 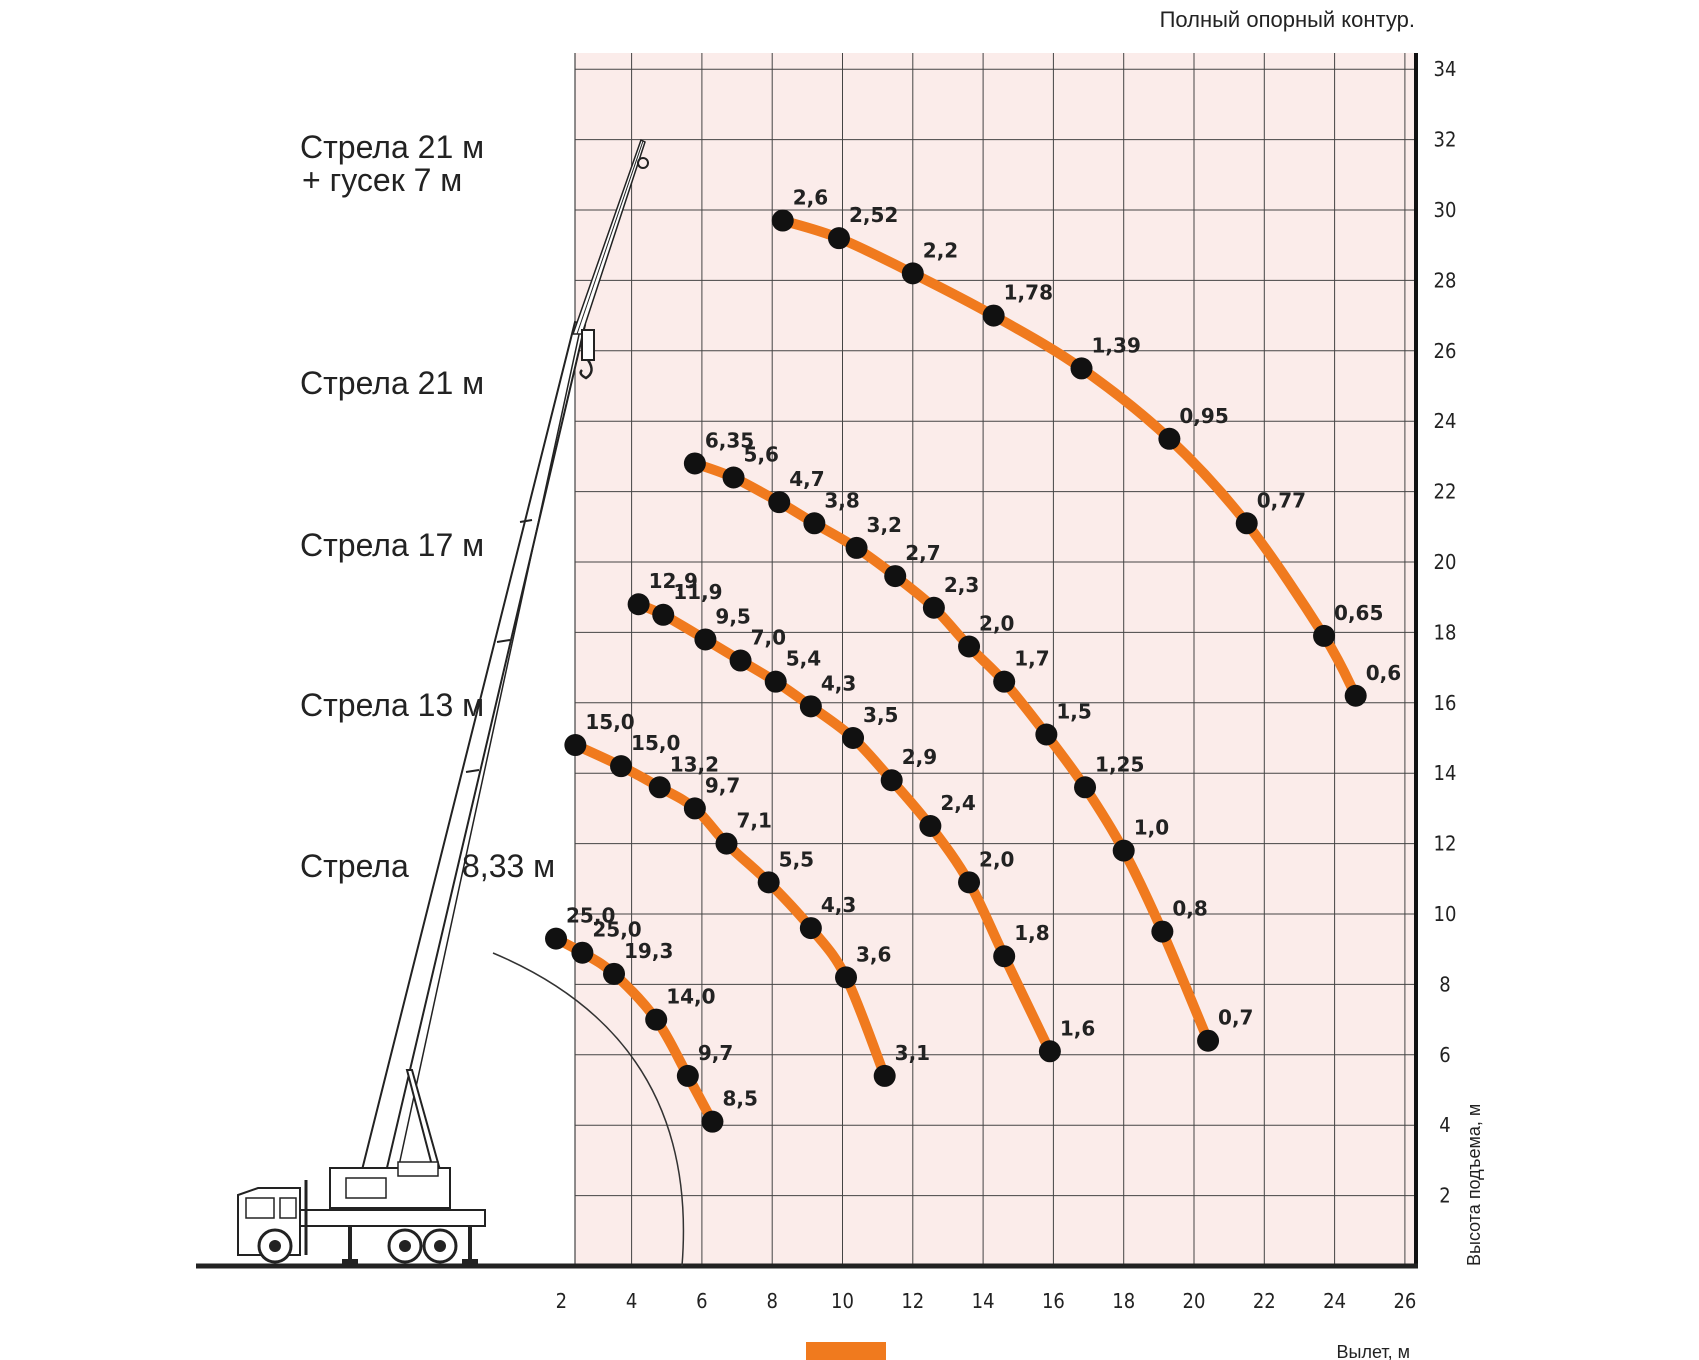 What do you see at coordinates (1203, 416) in the screenshot?
I see `load-value-label: 0,95` at bounding box center [1203, 416].